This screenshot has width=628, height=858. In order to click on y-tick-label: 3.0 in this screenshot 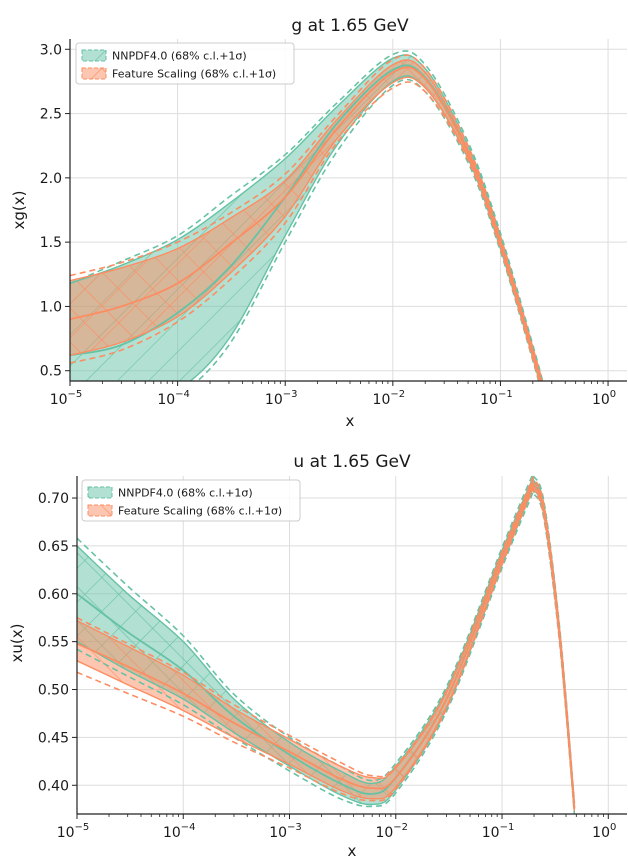, I will do `click(51, 50)`.